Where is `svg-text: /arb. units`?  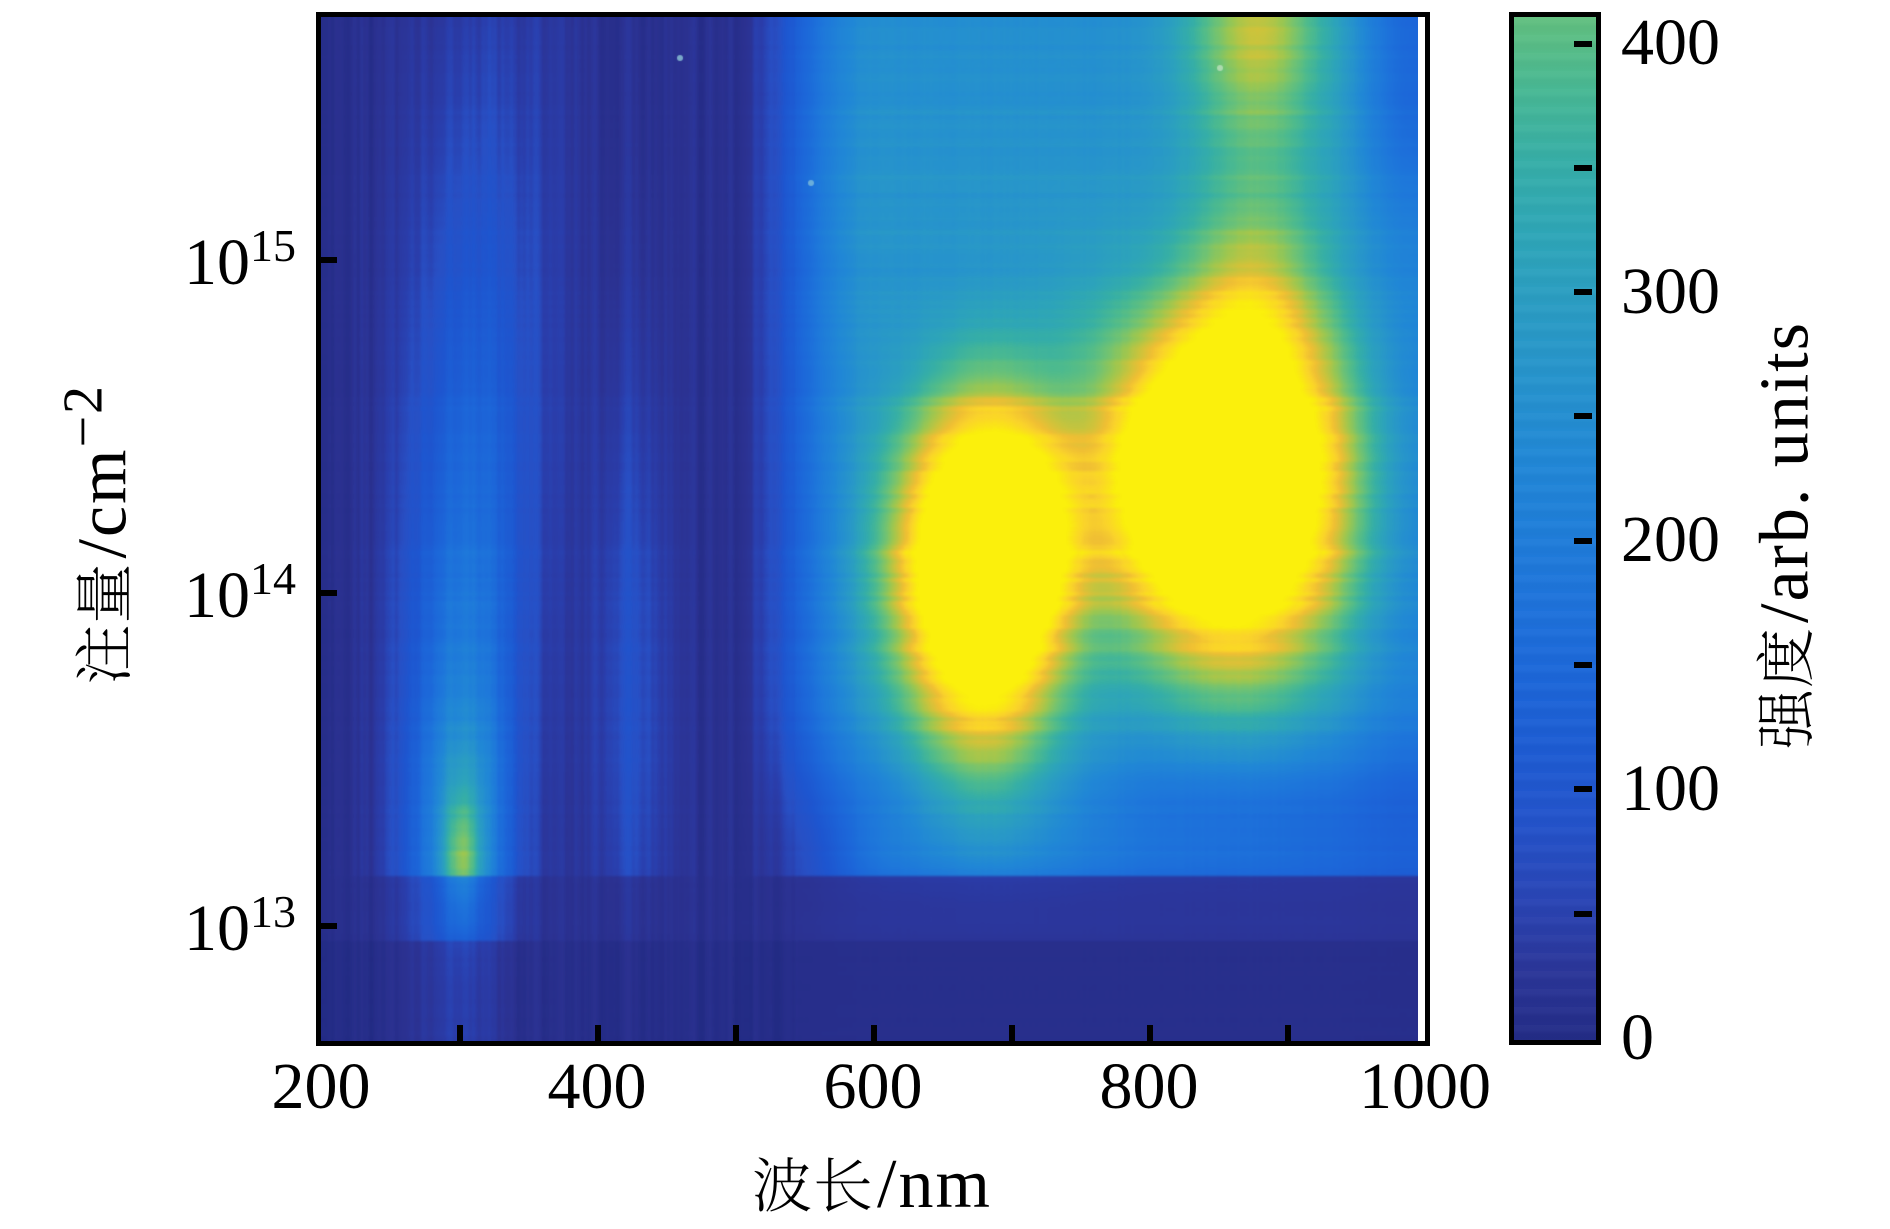
svg-text: /arb. units is located at coordinates (1785, 472).